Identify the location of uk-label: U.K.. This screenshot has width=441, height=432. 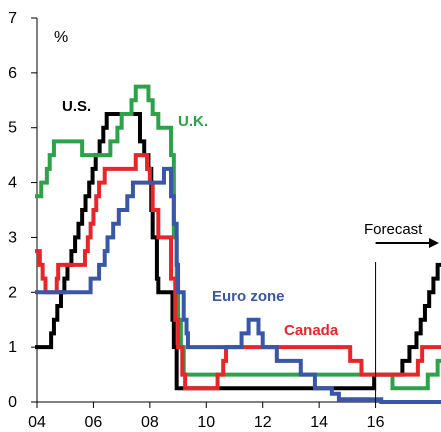
(193, 121).